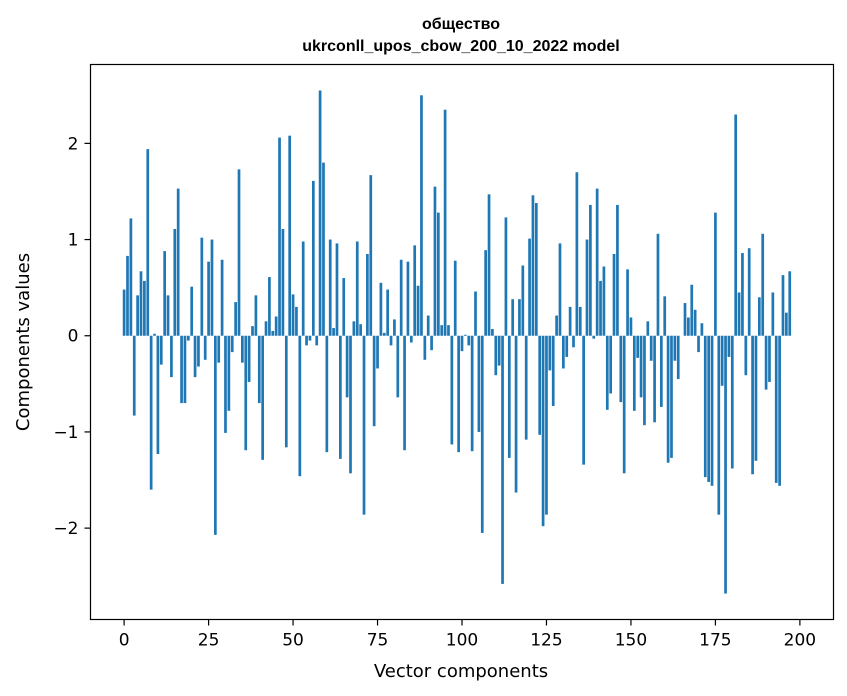  What do you see at coordinates (73, 144) in the screenshot?
I see `y-tick-label: 2` at bounding box center [73, 144].